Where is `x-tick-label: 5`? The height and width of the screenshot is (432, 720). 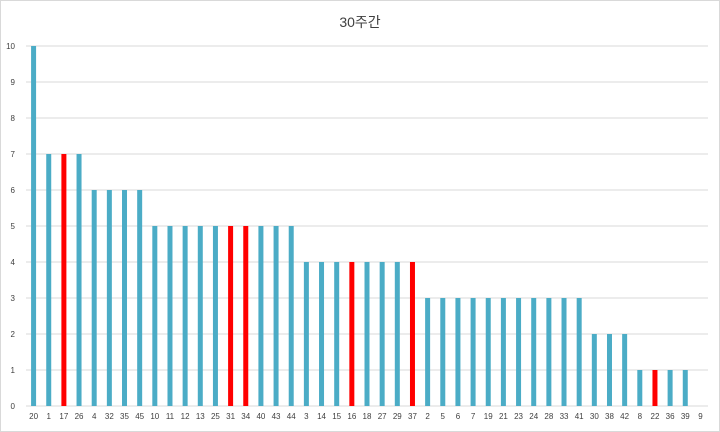 x-tick-label: 5 is located at coordinates (443, 416).